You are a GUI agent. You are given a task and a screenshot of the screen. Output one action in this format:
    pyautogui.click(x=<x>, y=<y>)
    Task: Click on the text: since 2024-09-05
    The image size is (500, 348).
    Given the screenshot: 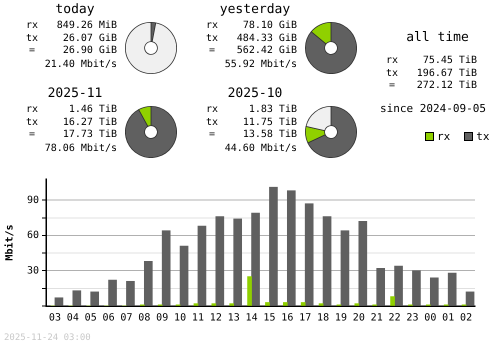 What is the action you would take?
    pyautogui.click(x=433, y=108)
    